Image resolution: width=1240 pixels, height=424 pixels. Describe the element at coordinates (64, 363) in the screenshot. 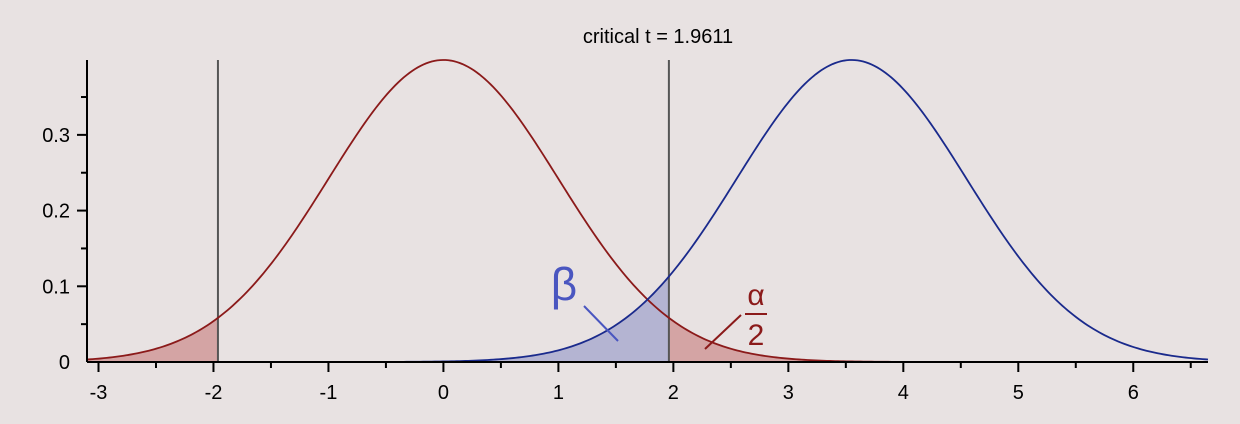

I see `y-tick-label: 0` at that location.